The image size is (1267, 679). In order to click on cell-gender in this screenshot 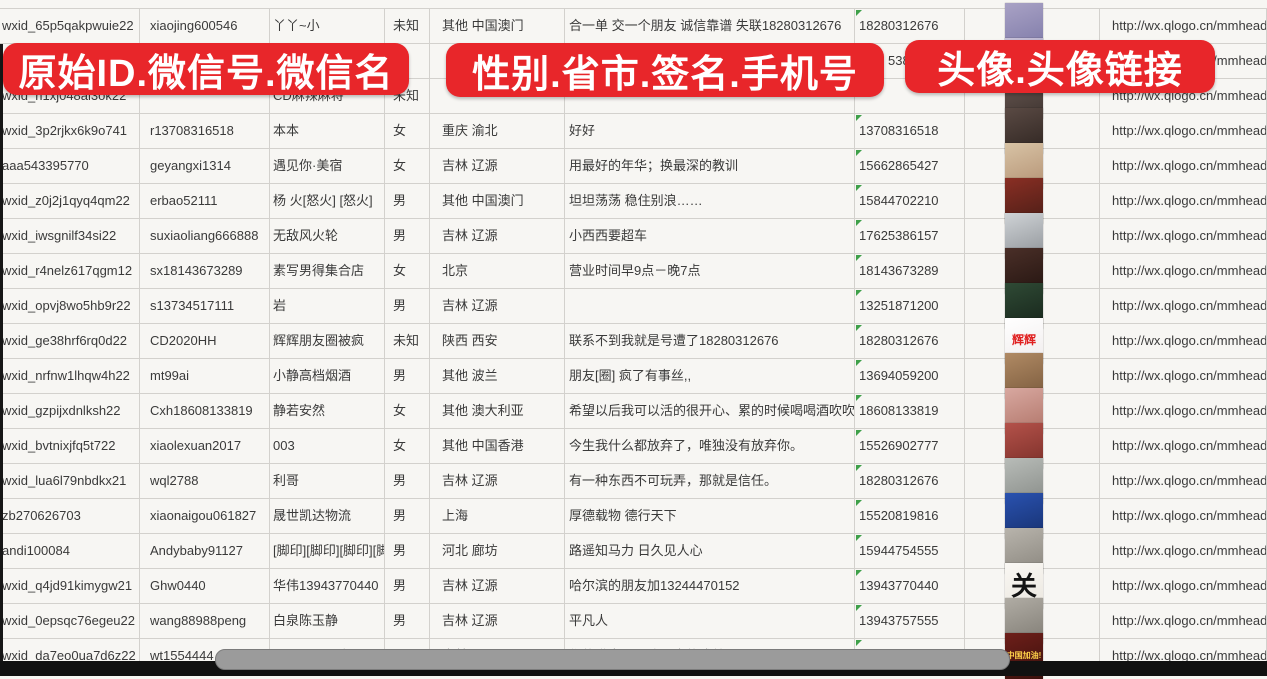, I will do `click(407, 61)`.